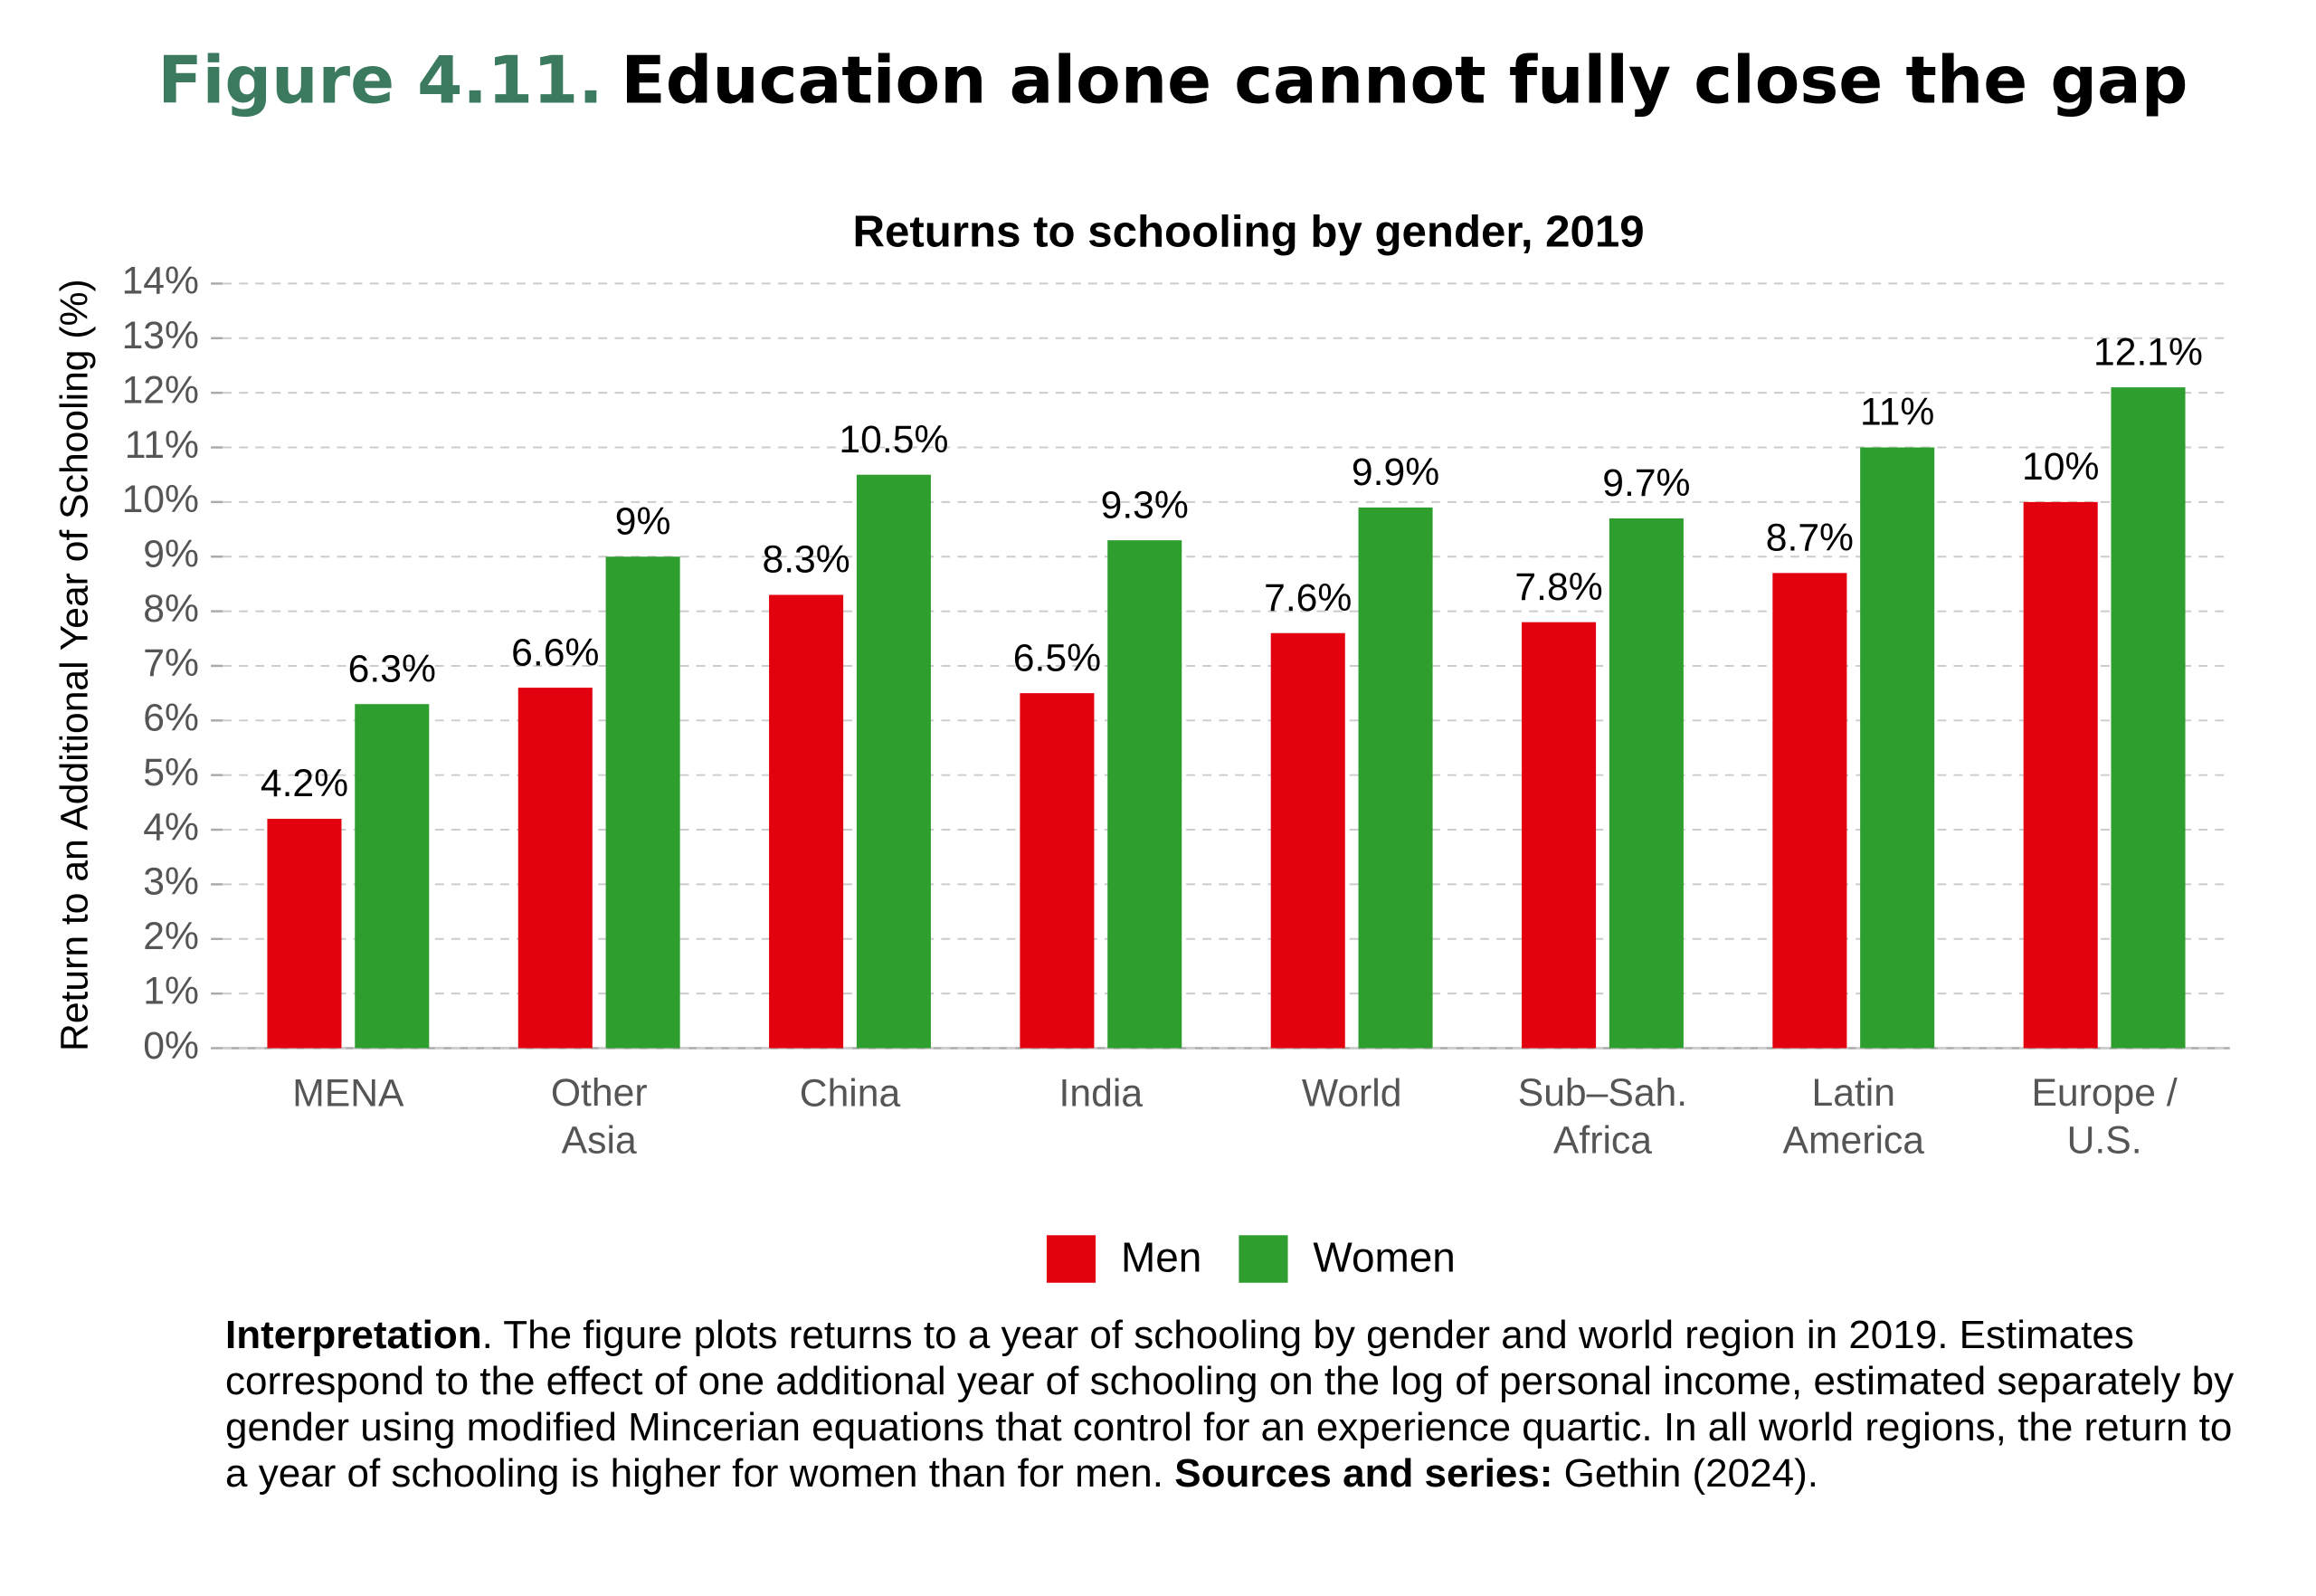  What do you see at coordinates (304, 783) in the screenshot?
I see `value-label: 4.2%` at bounding box center [304, 783].